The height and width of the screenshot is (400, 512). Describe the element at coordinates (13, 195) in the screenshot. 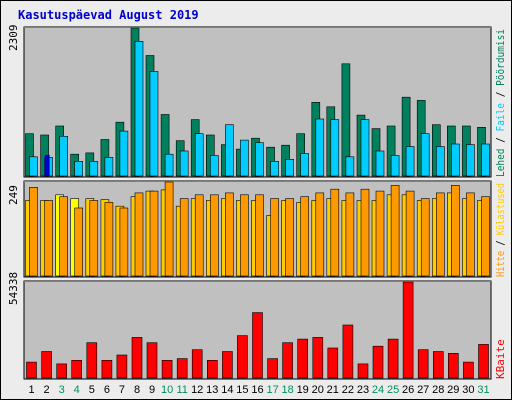

I see `y-max-label-middle: 249` at that location.